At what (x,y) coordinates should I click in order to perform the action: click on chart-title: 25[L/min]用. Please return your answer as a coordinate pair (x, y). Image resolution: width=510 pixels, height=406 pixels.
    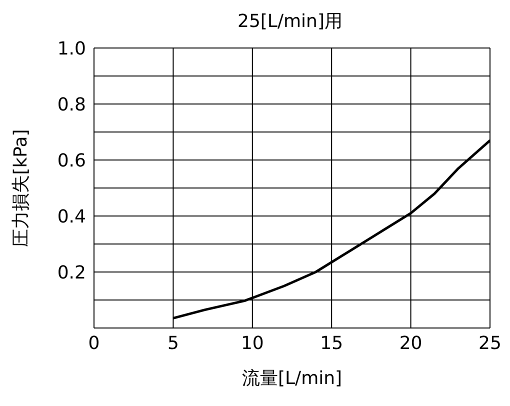
    Looking at the image, I should click on (290, 22).